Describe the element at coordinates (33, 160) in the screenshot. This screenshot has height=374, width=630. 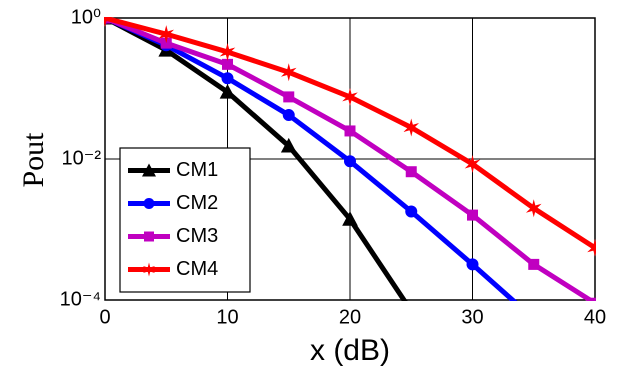
I see `y-axis-label: Pout` at that location.